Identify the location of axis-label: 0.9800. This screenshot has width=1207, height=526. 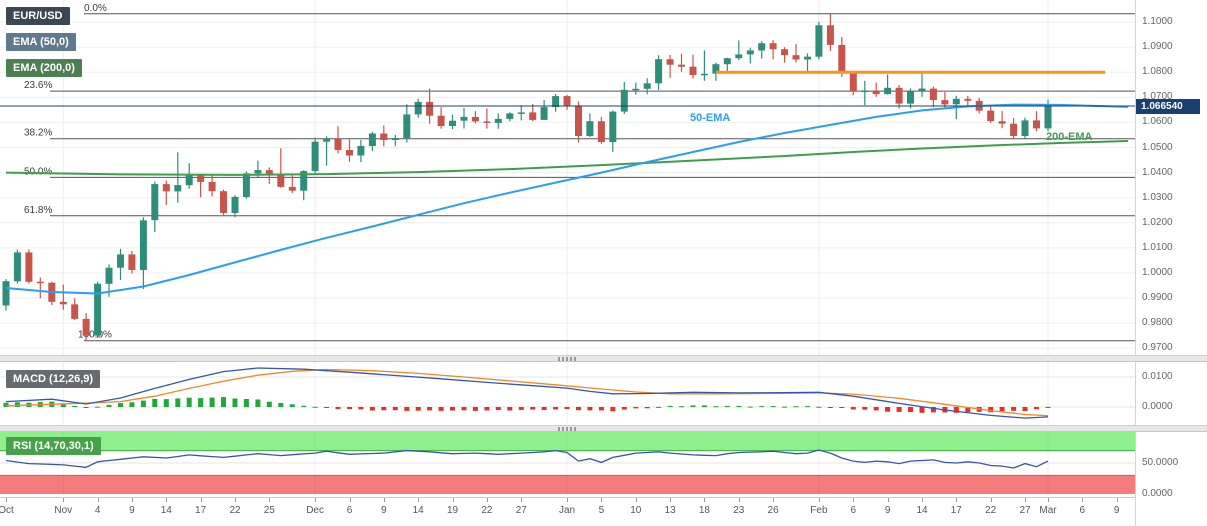
(1157, 322).